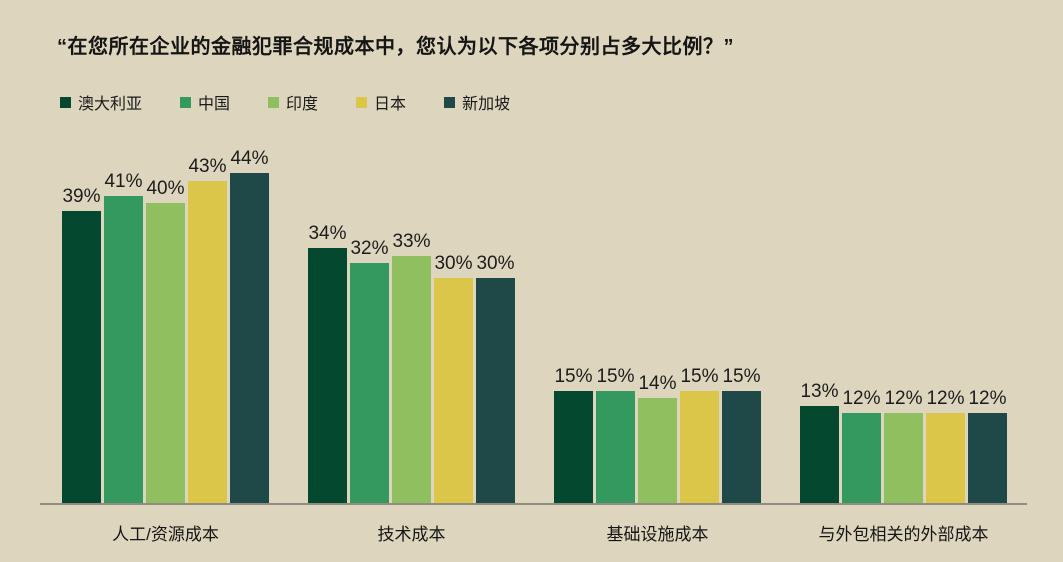  I want to click on bar-value-label: 13%, so click(819, 391).